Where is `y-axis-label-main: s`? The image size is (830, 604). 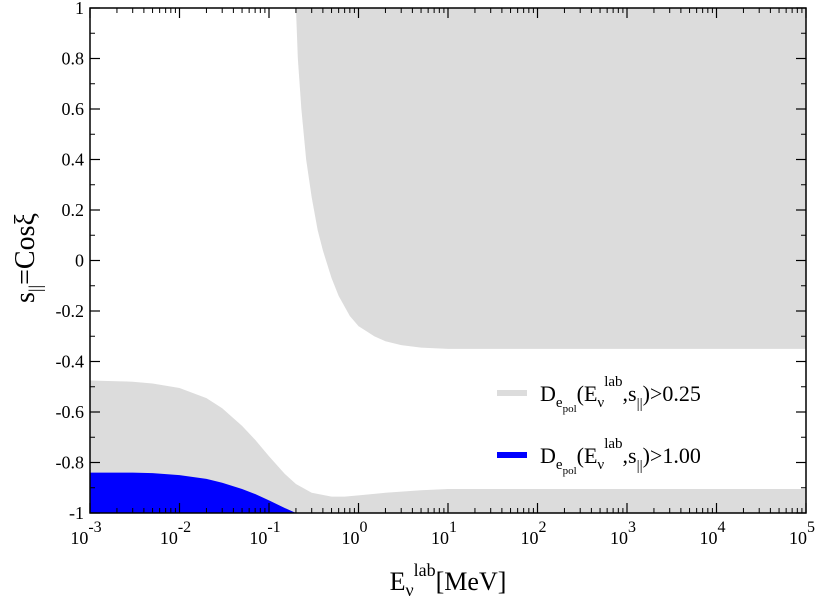 y-axis-label-main: s is located at coordinates (25, 297).